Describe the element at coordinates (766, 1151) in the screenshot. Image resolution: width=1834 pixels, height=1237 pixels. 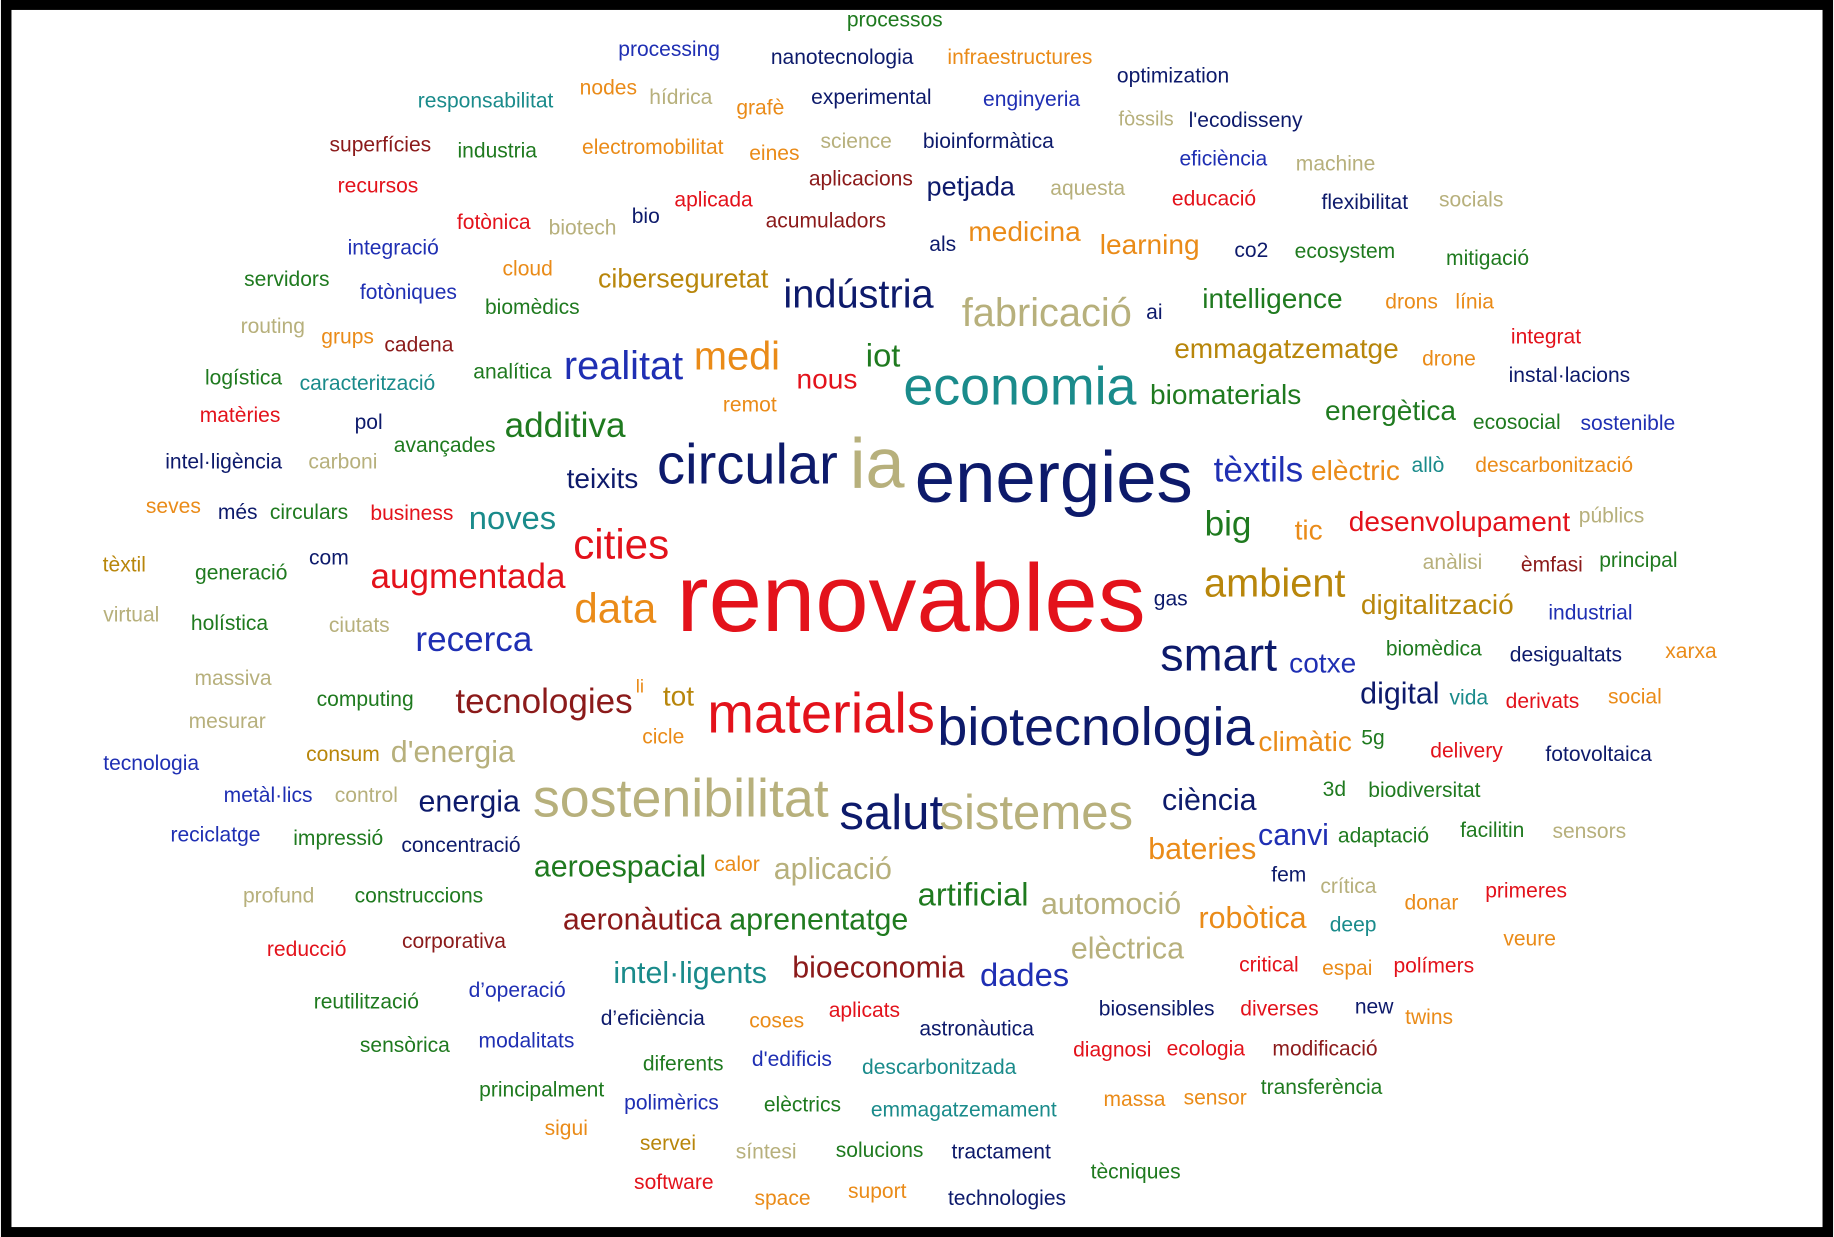
I see `word: síntesi` at that location.